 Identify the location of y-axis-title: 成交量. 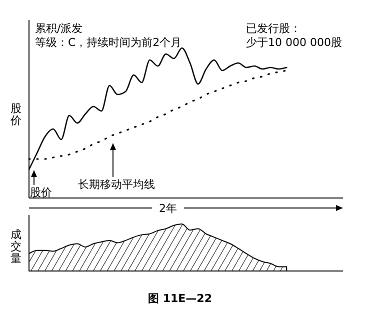
(16, 246).